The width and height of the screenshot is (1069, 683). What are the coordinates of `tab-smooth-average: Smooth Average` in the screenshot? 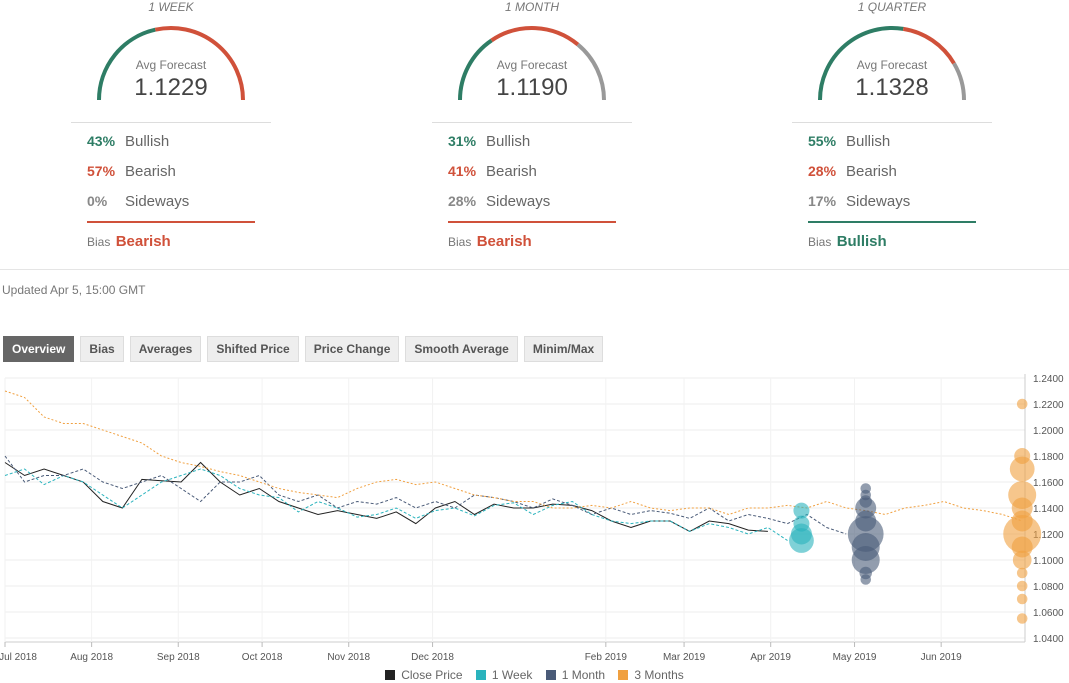 It's located at (461, 349).